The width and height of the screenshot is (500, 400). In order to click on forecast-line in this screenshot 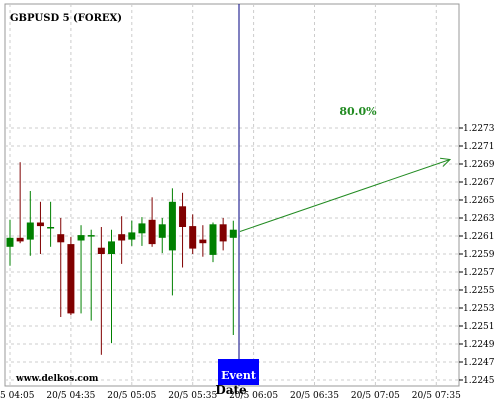, I will do `click(345, 195)`.